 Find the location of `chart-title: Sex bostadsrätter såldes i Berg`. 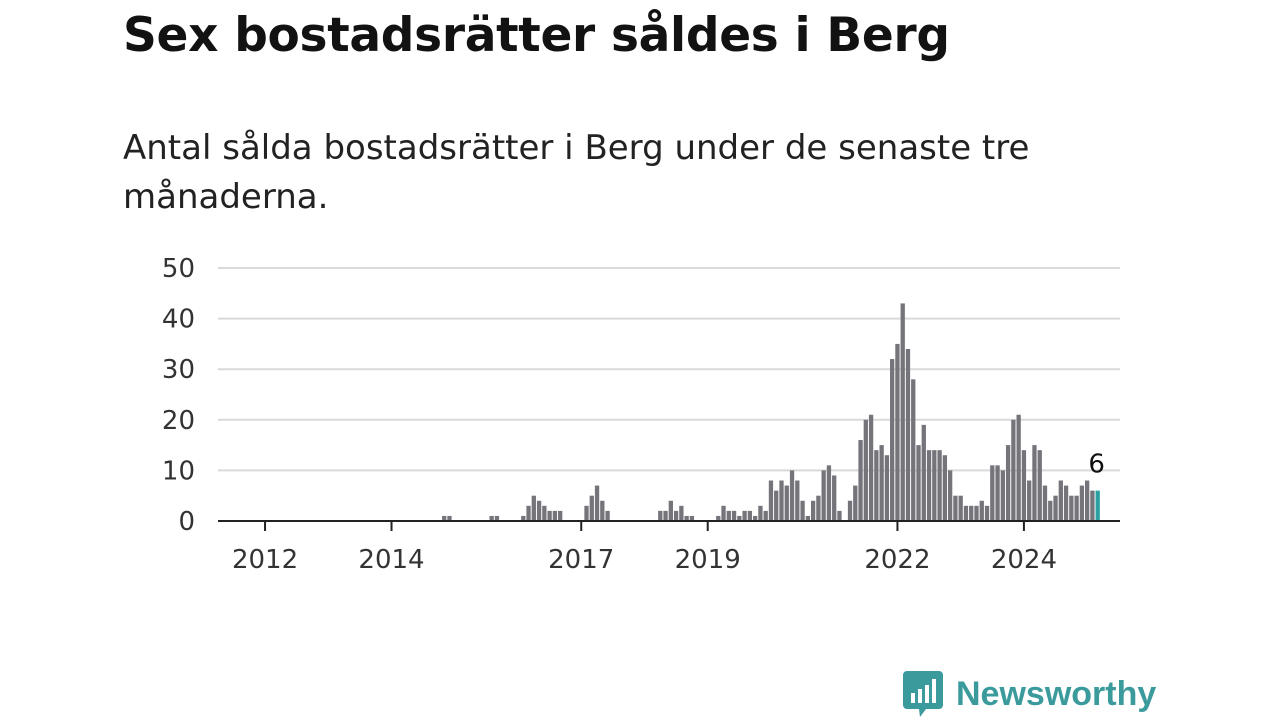

chart-title: Sex bostadsrätter såldes i Berg is located at coordinates (536, 35).